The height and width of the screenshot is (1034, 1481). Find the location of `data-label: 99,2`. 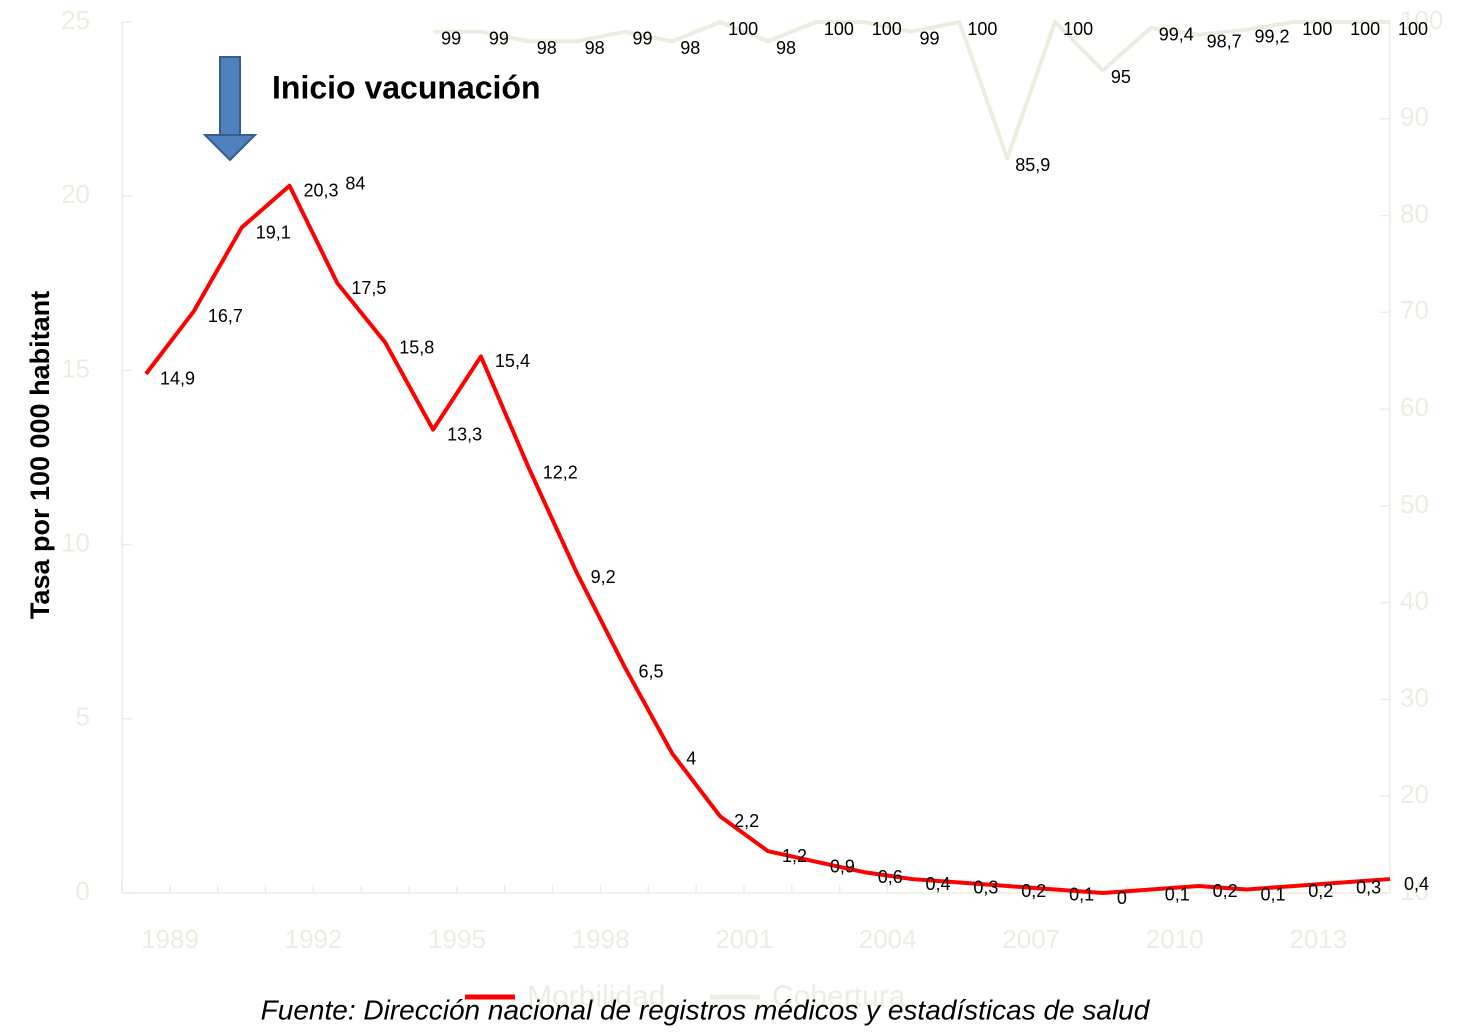

data-label: 99,2 is located at coordinates (1271, 36).